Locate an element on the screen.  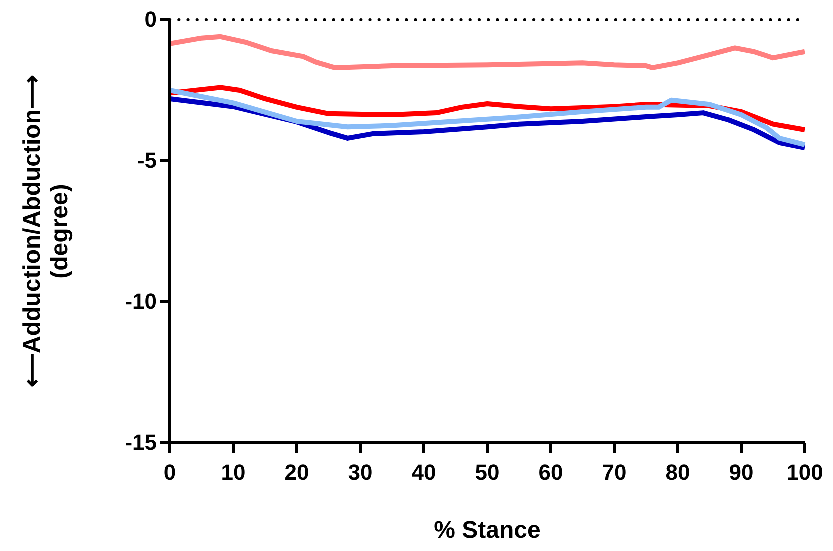
x-tick-label: 0 is located at coordinates (170, 473).